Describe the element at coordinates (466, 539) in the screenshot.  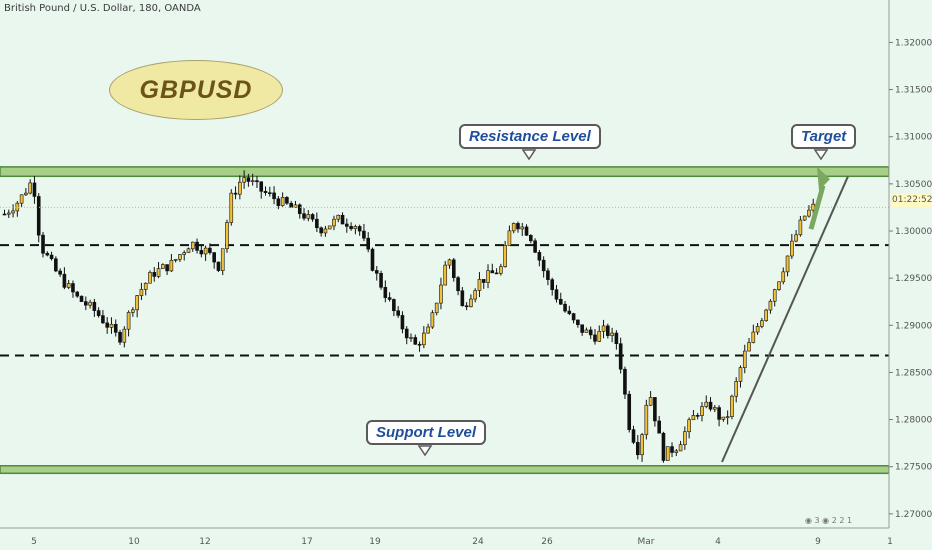
I see `time-axis-bg` at that location.